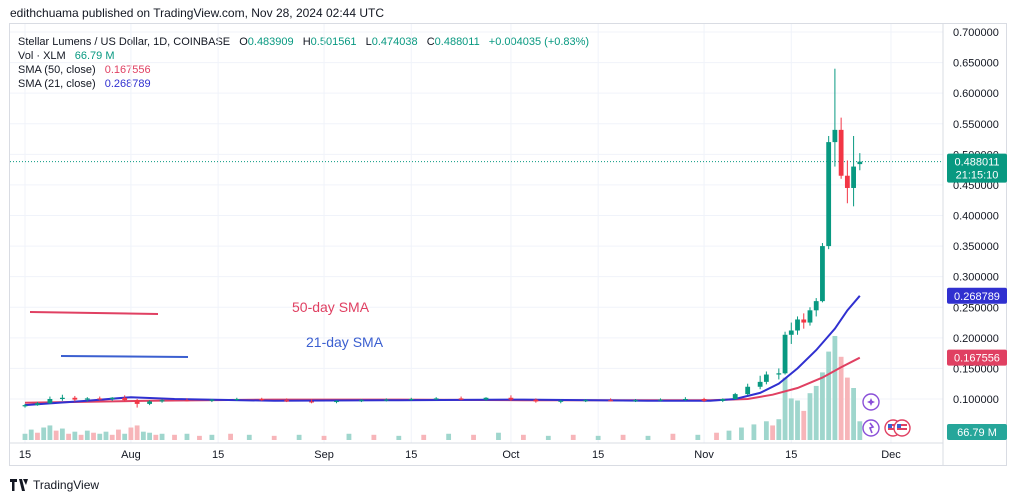 The height and width of the screenshot is (503, 1021). Describe the element at coordinates (394, 42) in the screenshot. I see `legend-low: 0.474038` at that location.